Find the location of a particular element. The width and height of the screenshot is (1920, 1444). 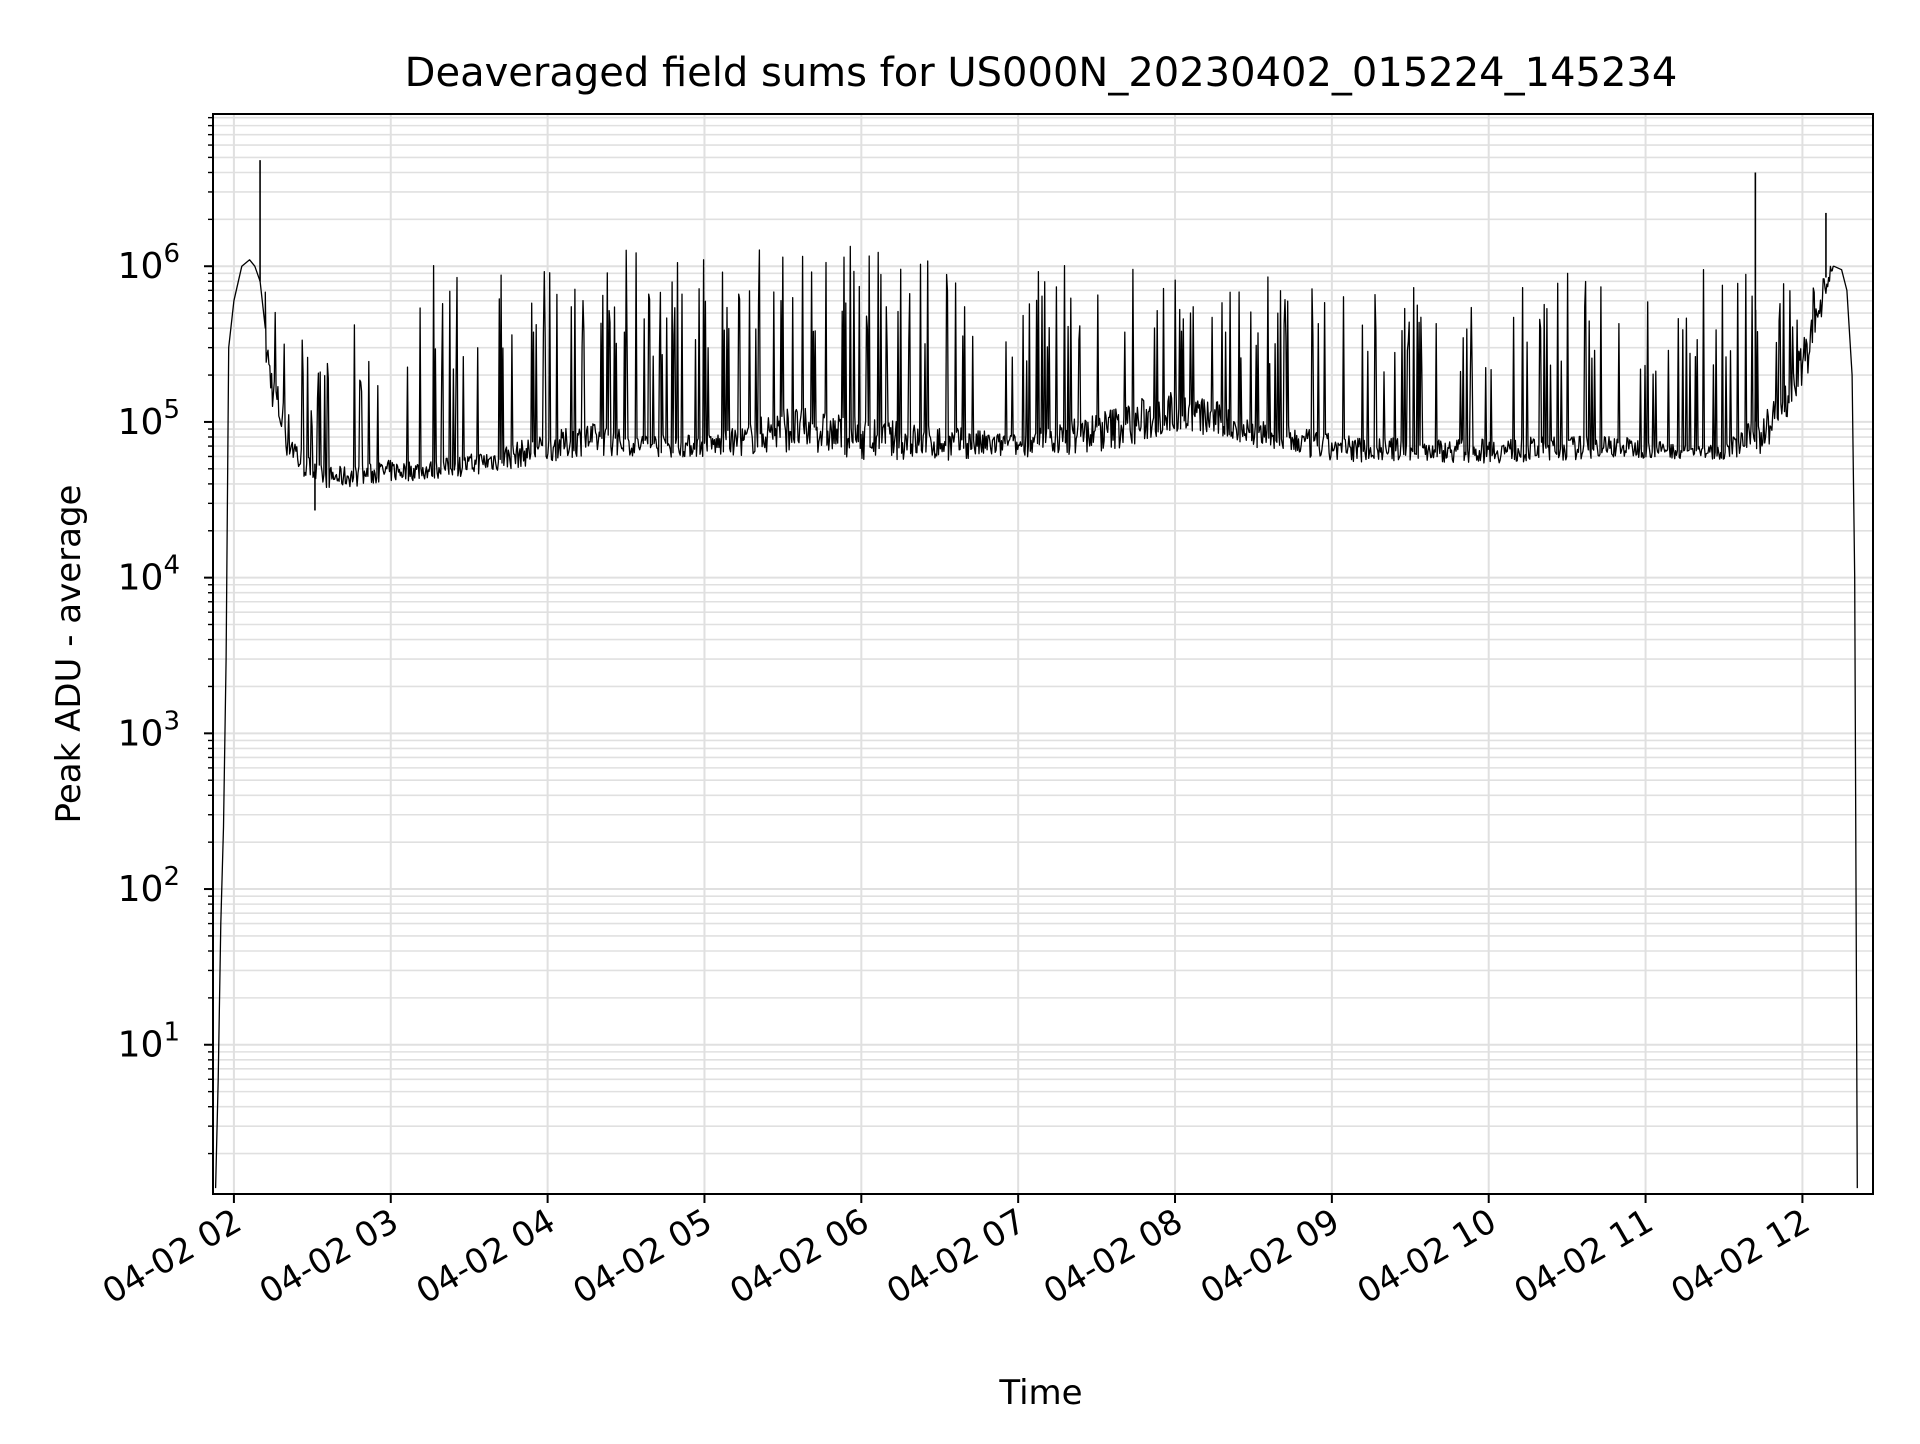

y-tick-label: 10⁶ is located at coordinates (149, 263).